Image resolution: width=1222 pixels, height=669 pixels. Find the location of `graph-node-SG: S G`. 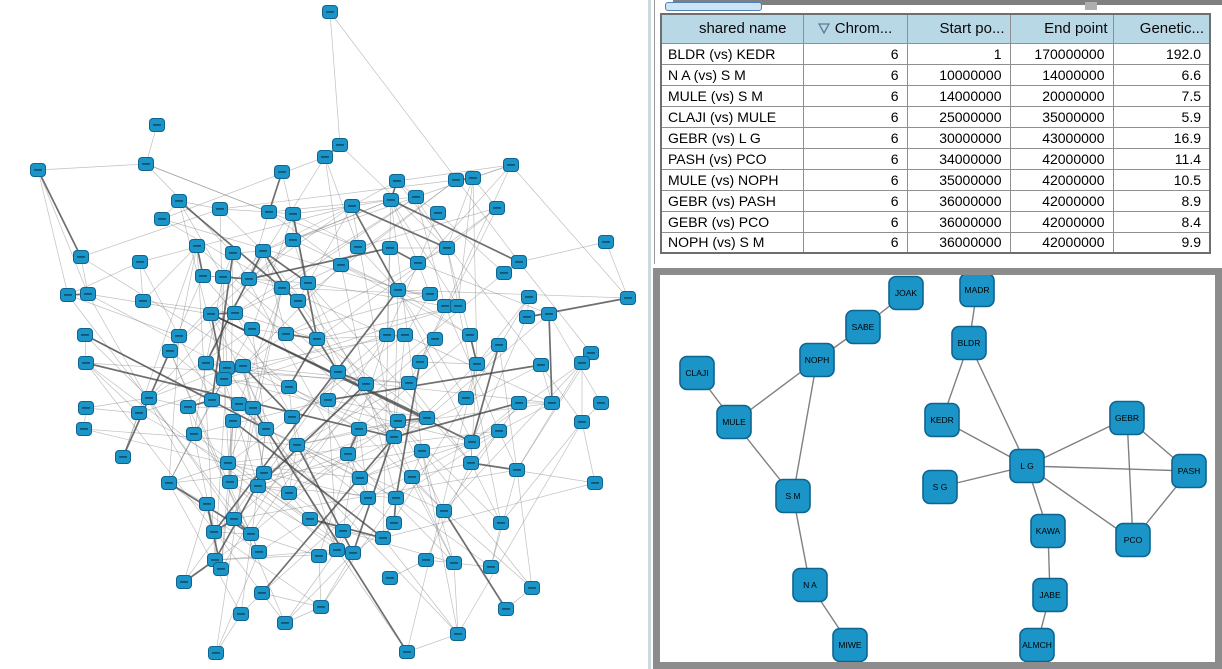

graph-node-SG: S G is located at coordinates (940, 487).